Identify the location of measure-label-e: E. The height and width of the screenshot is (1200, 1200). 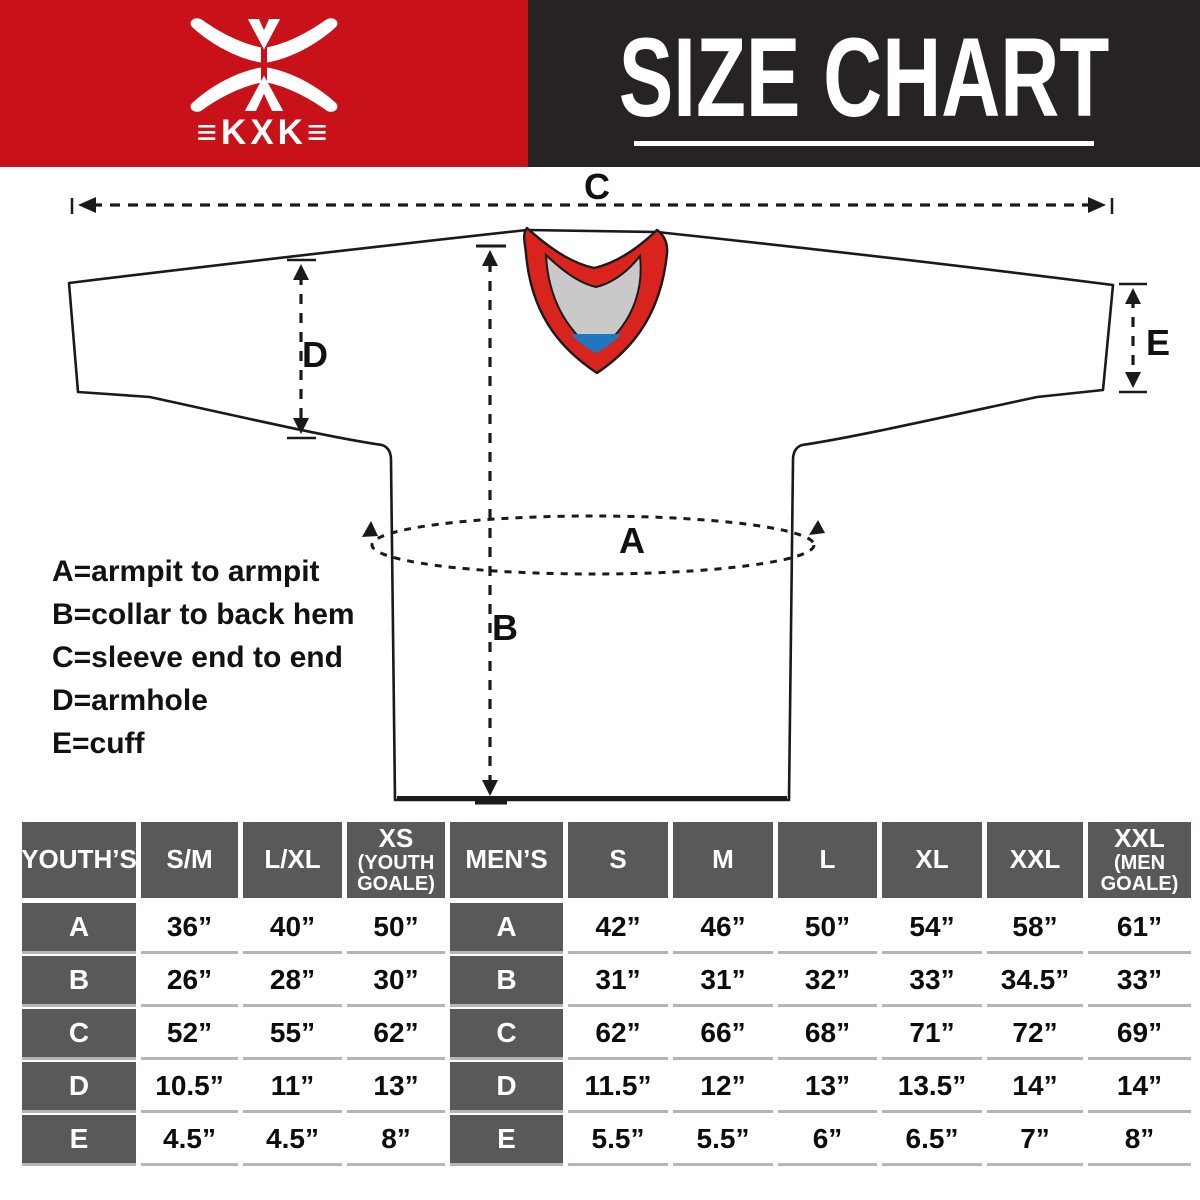
(1158, 342).